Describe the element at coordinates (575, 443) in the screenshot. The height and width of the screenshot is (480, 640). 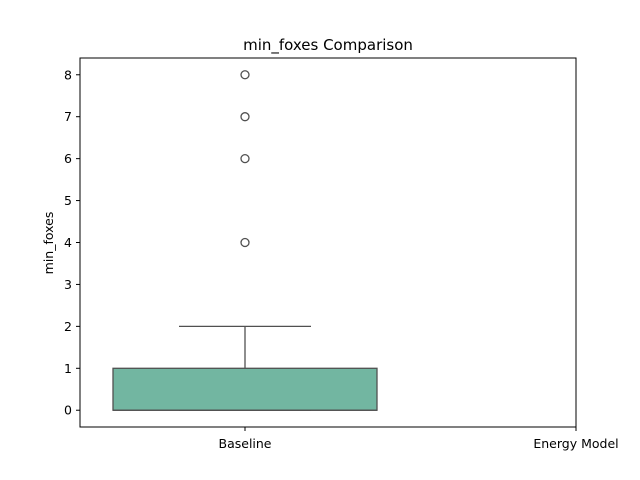
I see `x-tick-label: Energy Model` at that location.